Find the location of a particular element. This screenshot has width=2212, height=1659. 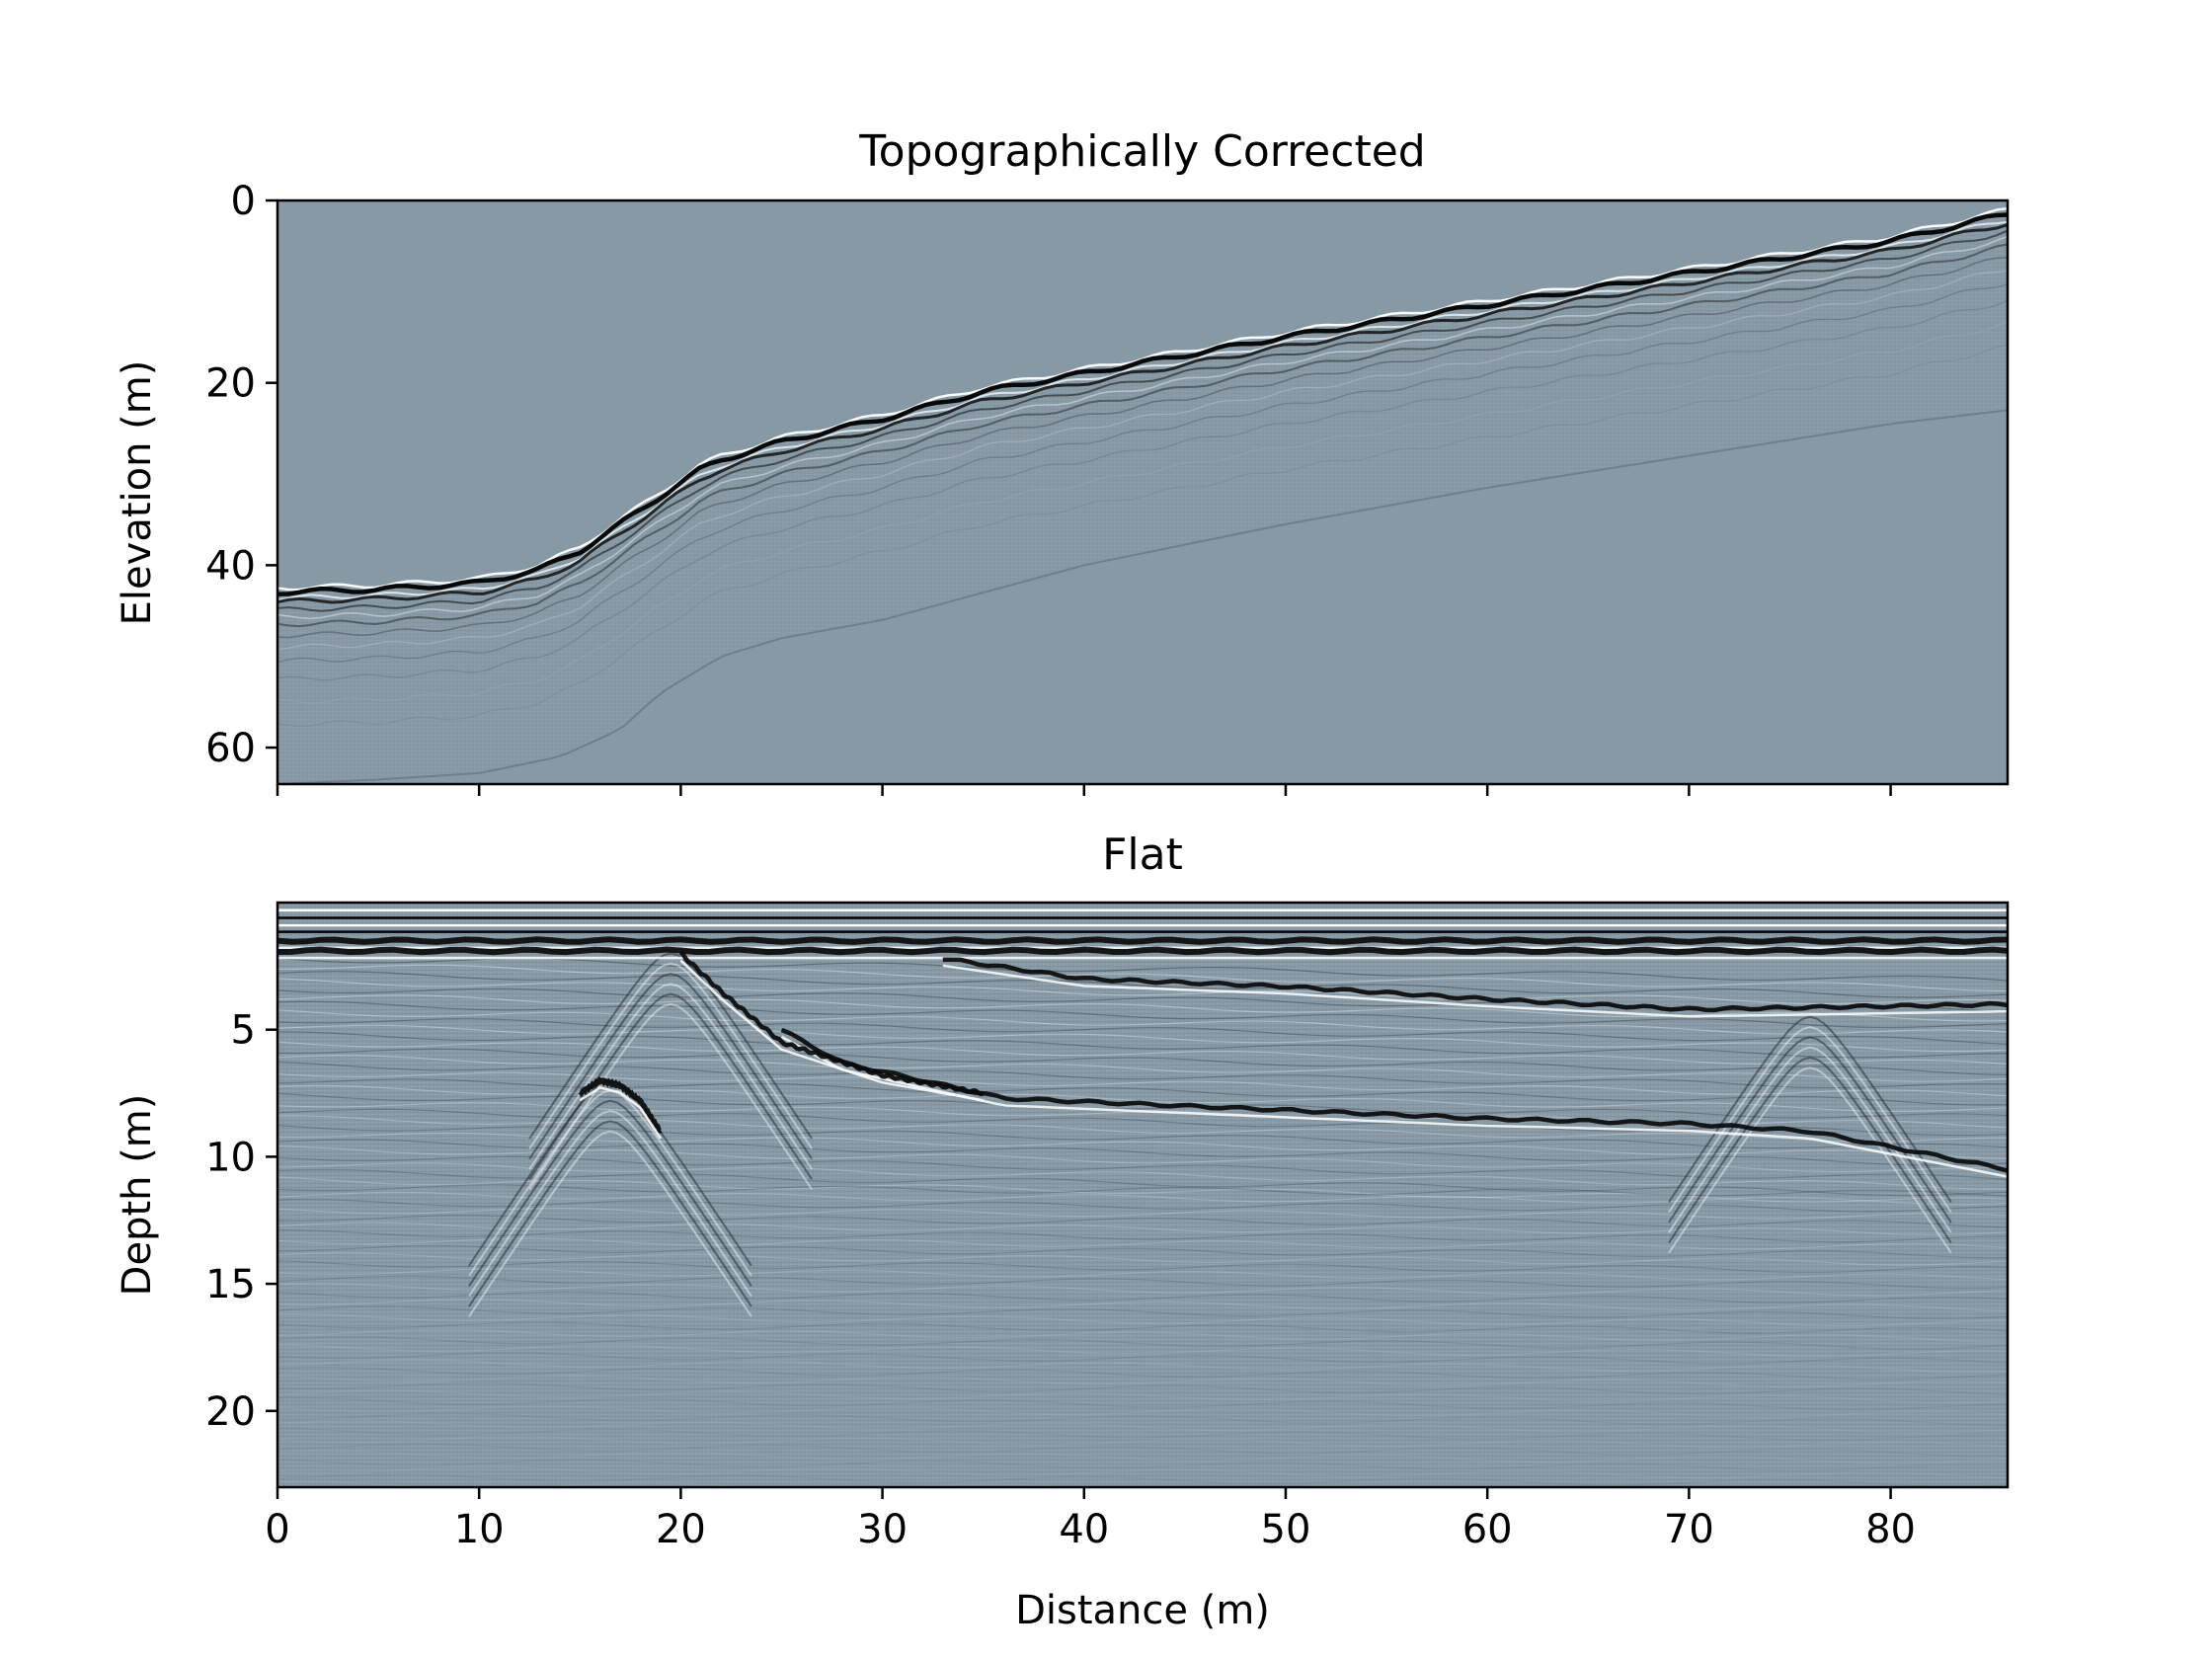

bottom-y-ticks: 5 10 15 20 is located at coordinates (241, 1222).